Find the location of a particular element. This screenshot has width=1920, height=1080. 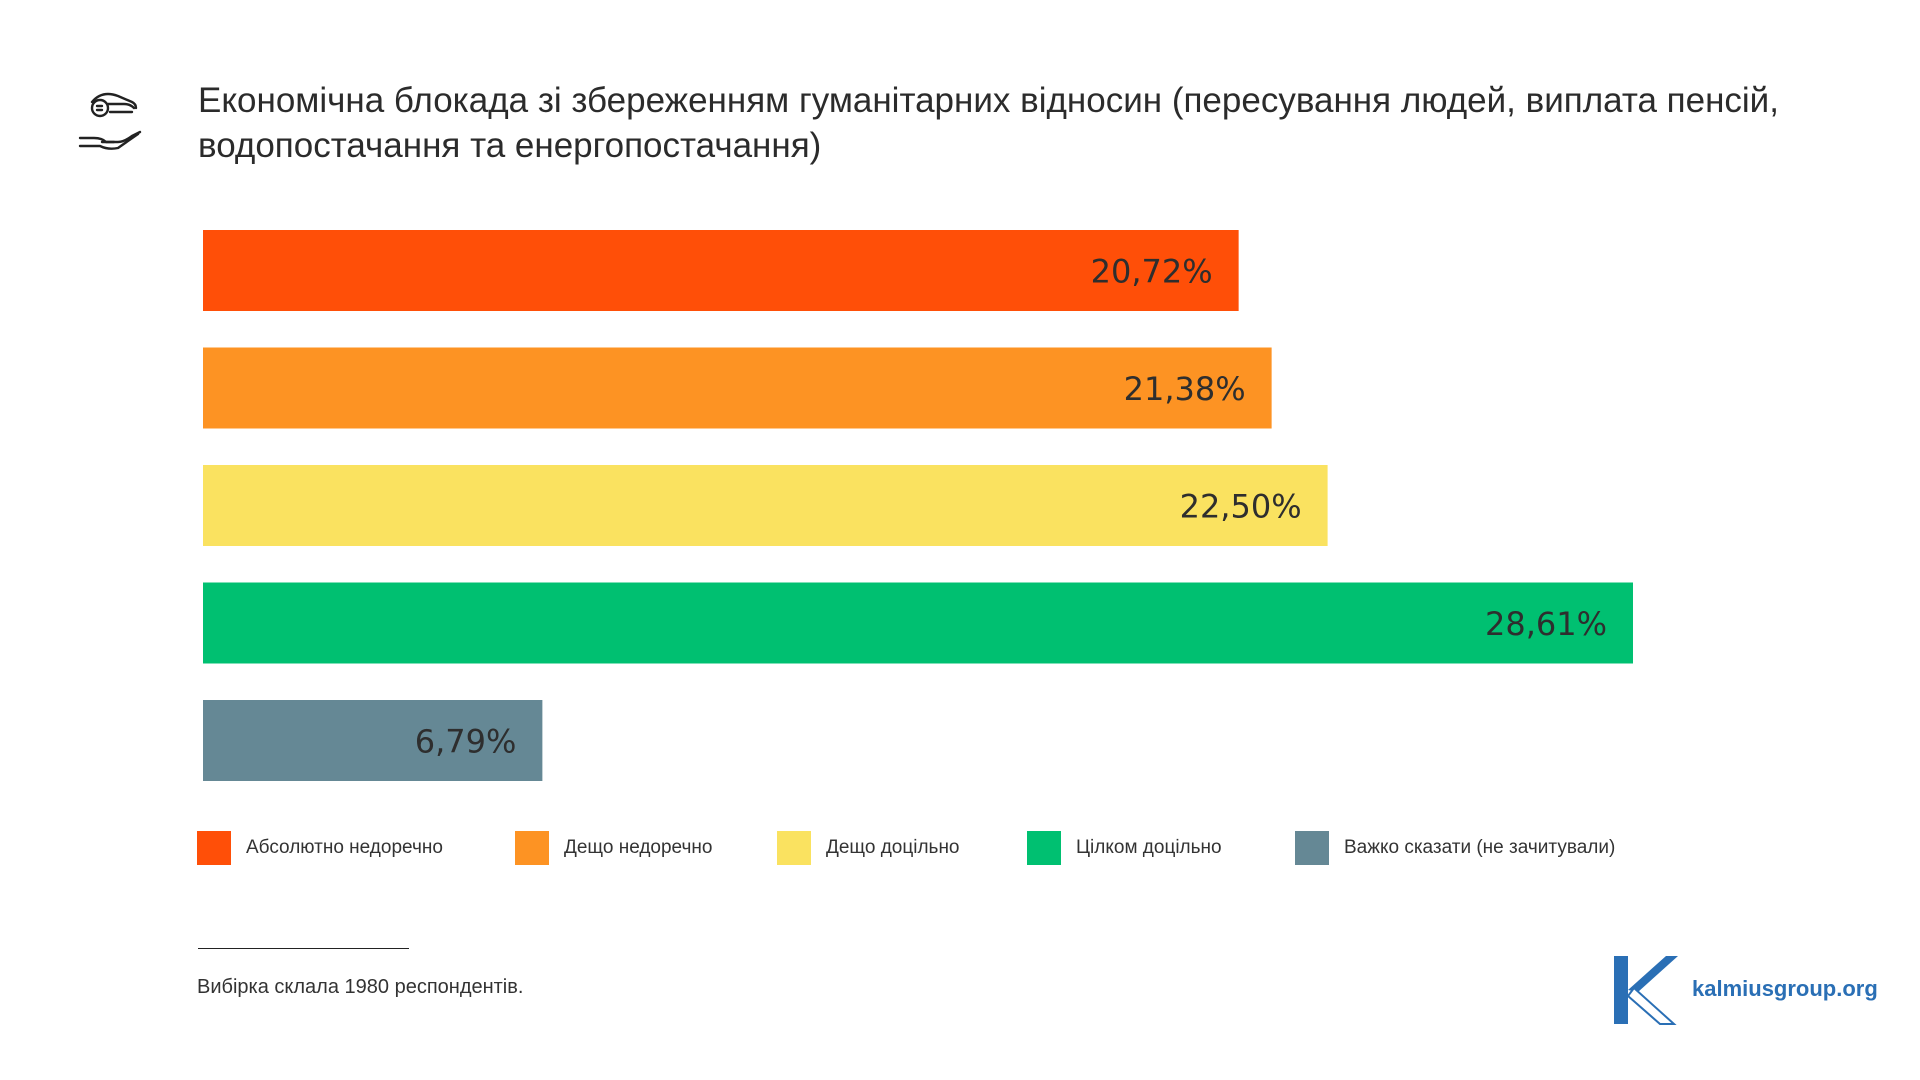

bar-value-label: 22,50% is located at coordinates (1241, 507).